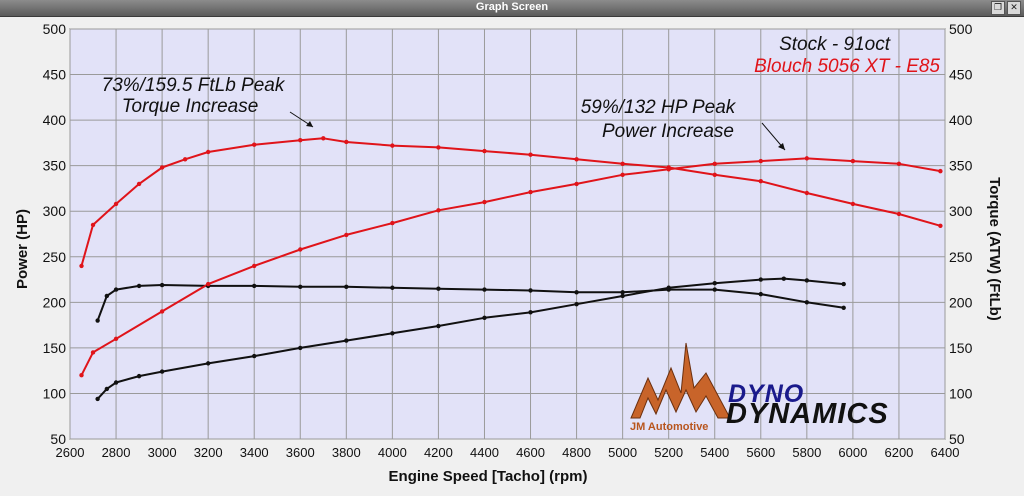 This screenshot has height=496, width=1024. Describe the element at coordinates (55, 166) in the screenshot. I see `y-tick-label-left: 350` at that location.